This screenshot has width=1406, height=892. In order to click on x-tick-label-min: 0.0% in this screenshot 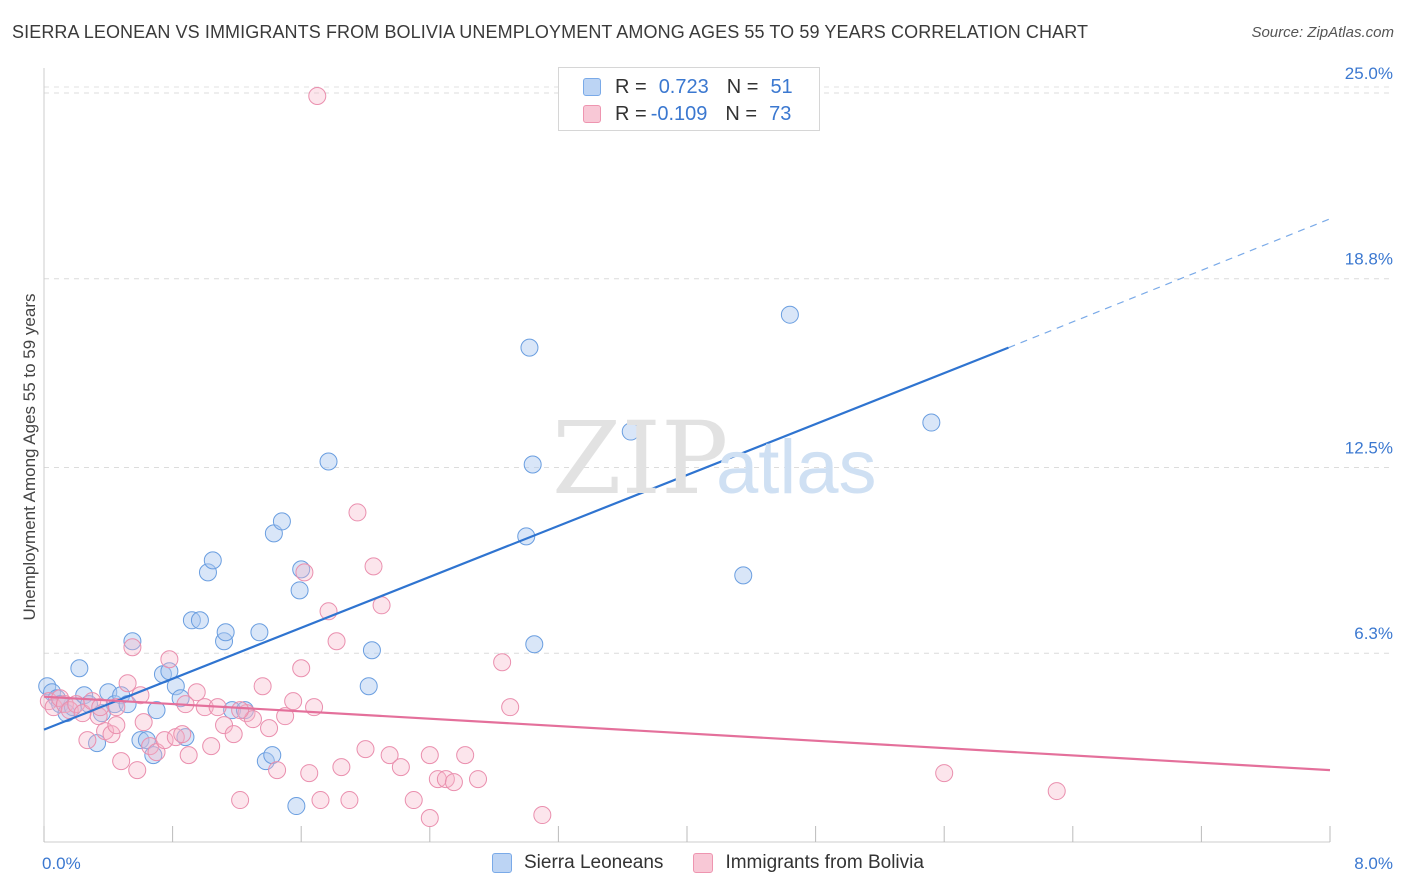, I will do `click(61, 863)`.